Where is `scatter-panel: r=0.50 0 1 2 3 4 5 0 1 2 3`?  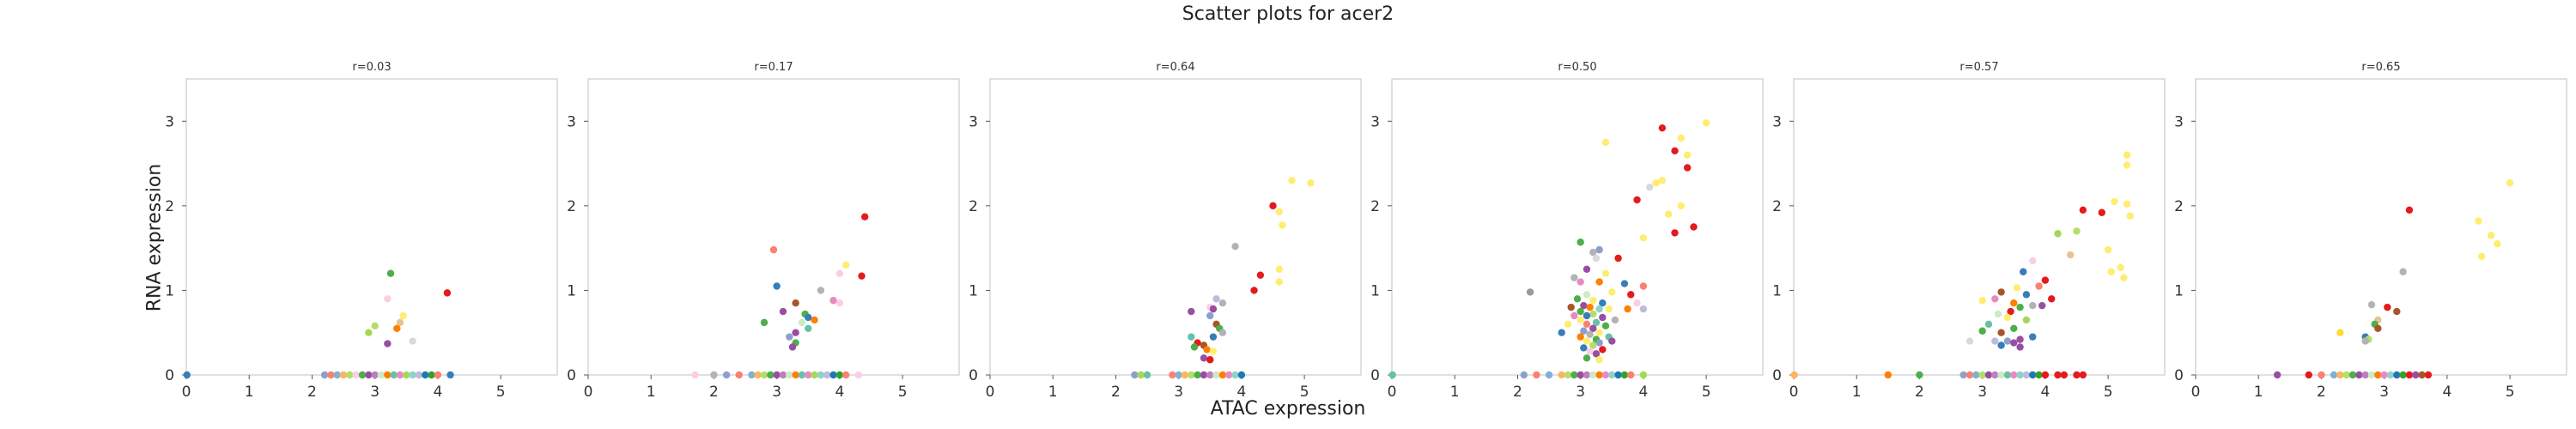 scatter-panel: r=0.50 0 1 2 3 4 5 0 1 2 3 is located at coordinates (1567, 231).